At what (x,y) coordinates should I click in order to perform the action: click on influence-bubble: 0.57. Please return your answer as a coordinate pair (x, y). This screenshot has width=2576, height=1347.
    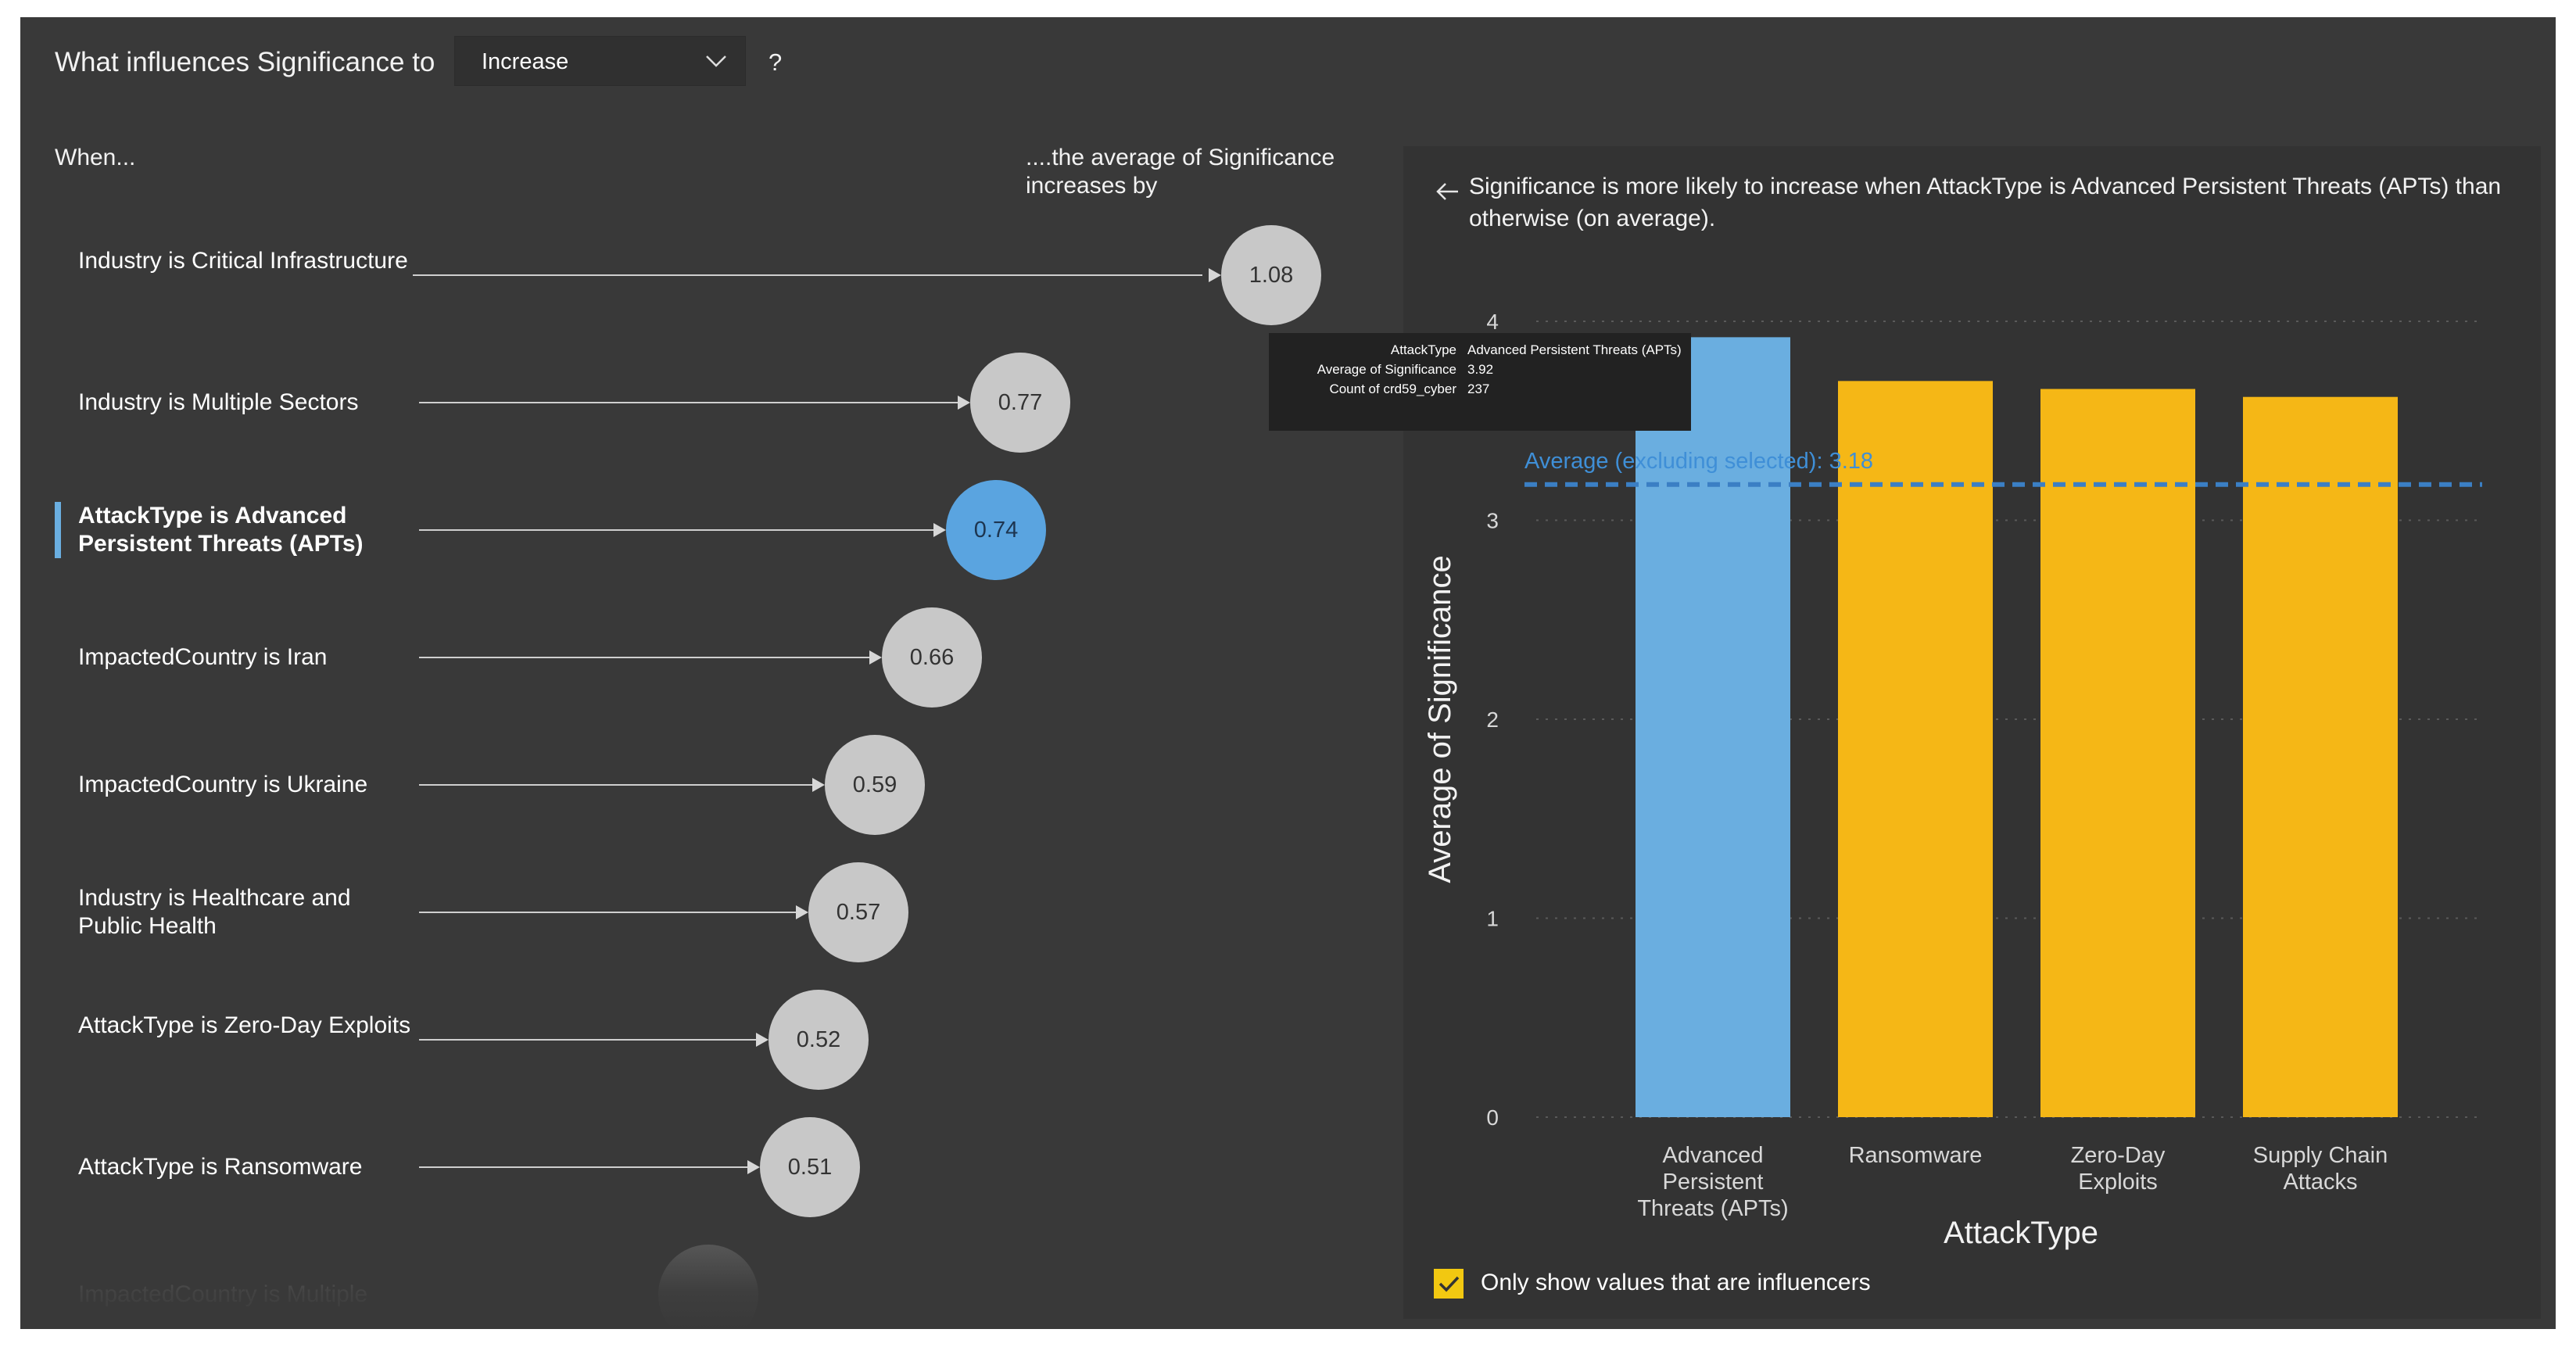
    Looking at the image, I should click on (858, 912).